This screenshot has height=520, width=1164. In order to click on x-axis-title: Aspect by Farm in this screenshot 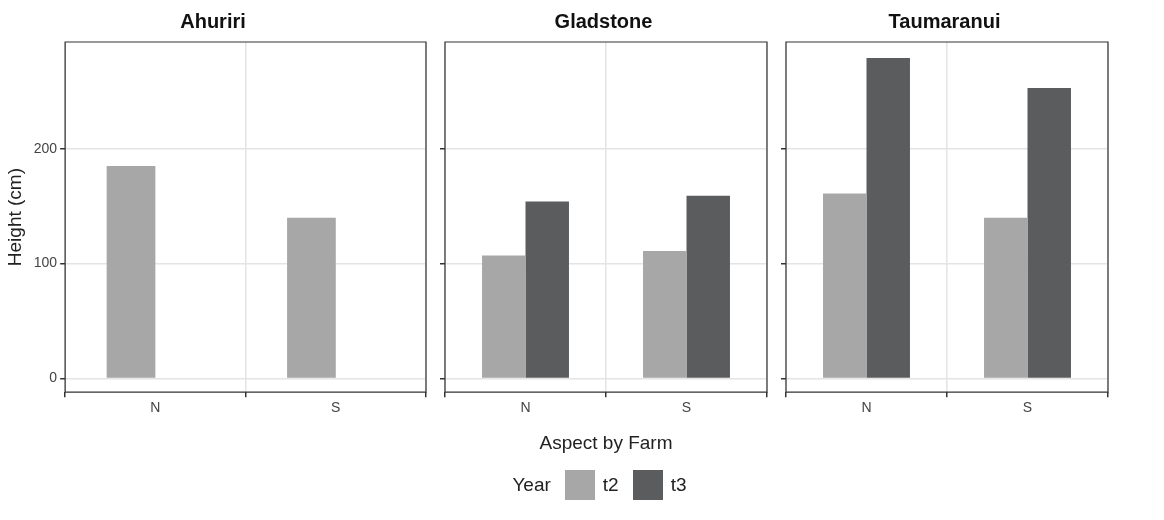, I will do `click(606, 443)`.